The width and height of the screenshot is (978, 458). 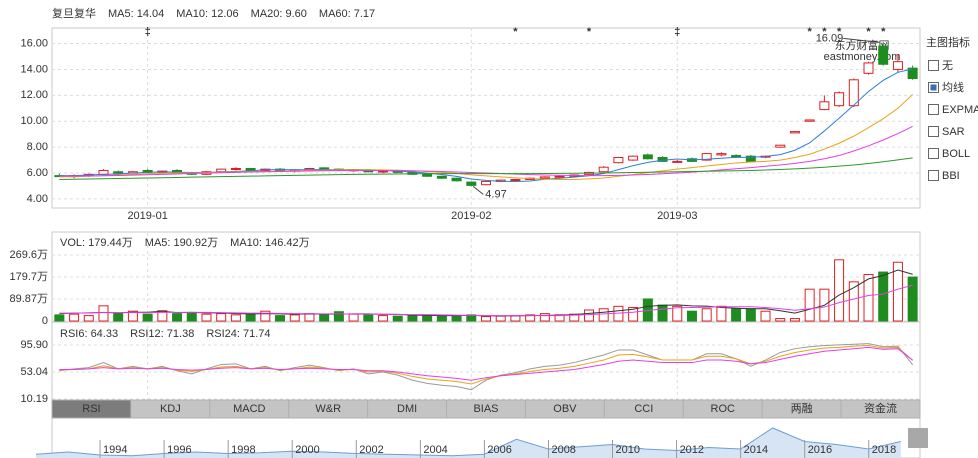 I want to click on menu-option: 均线, so click(x=953, y=87).